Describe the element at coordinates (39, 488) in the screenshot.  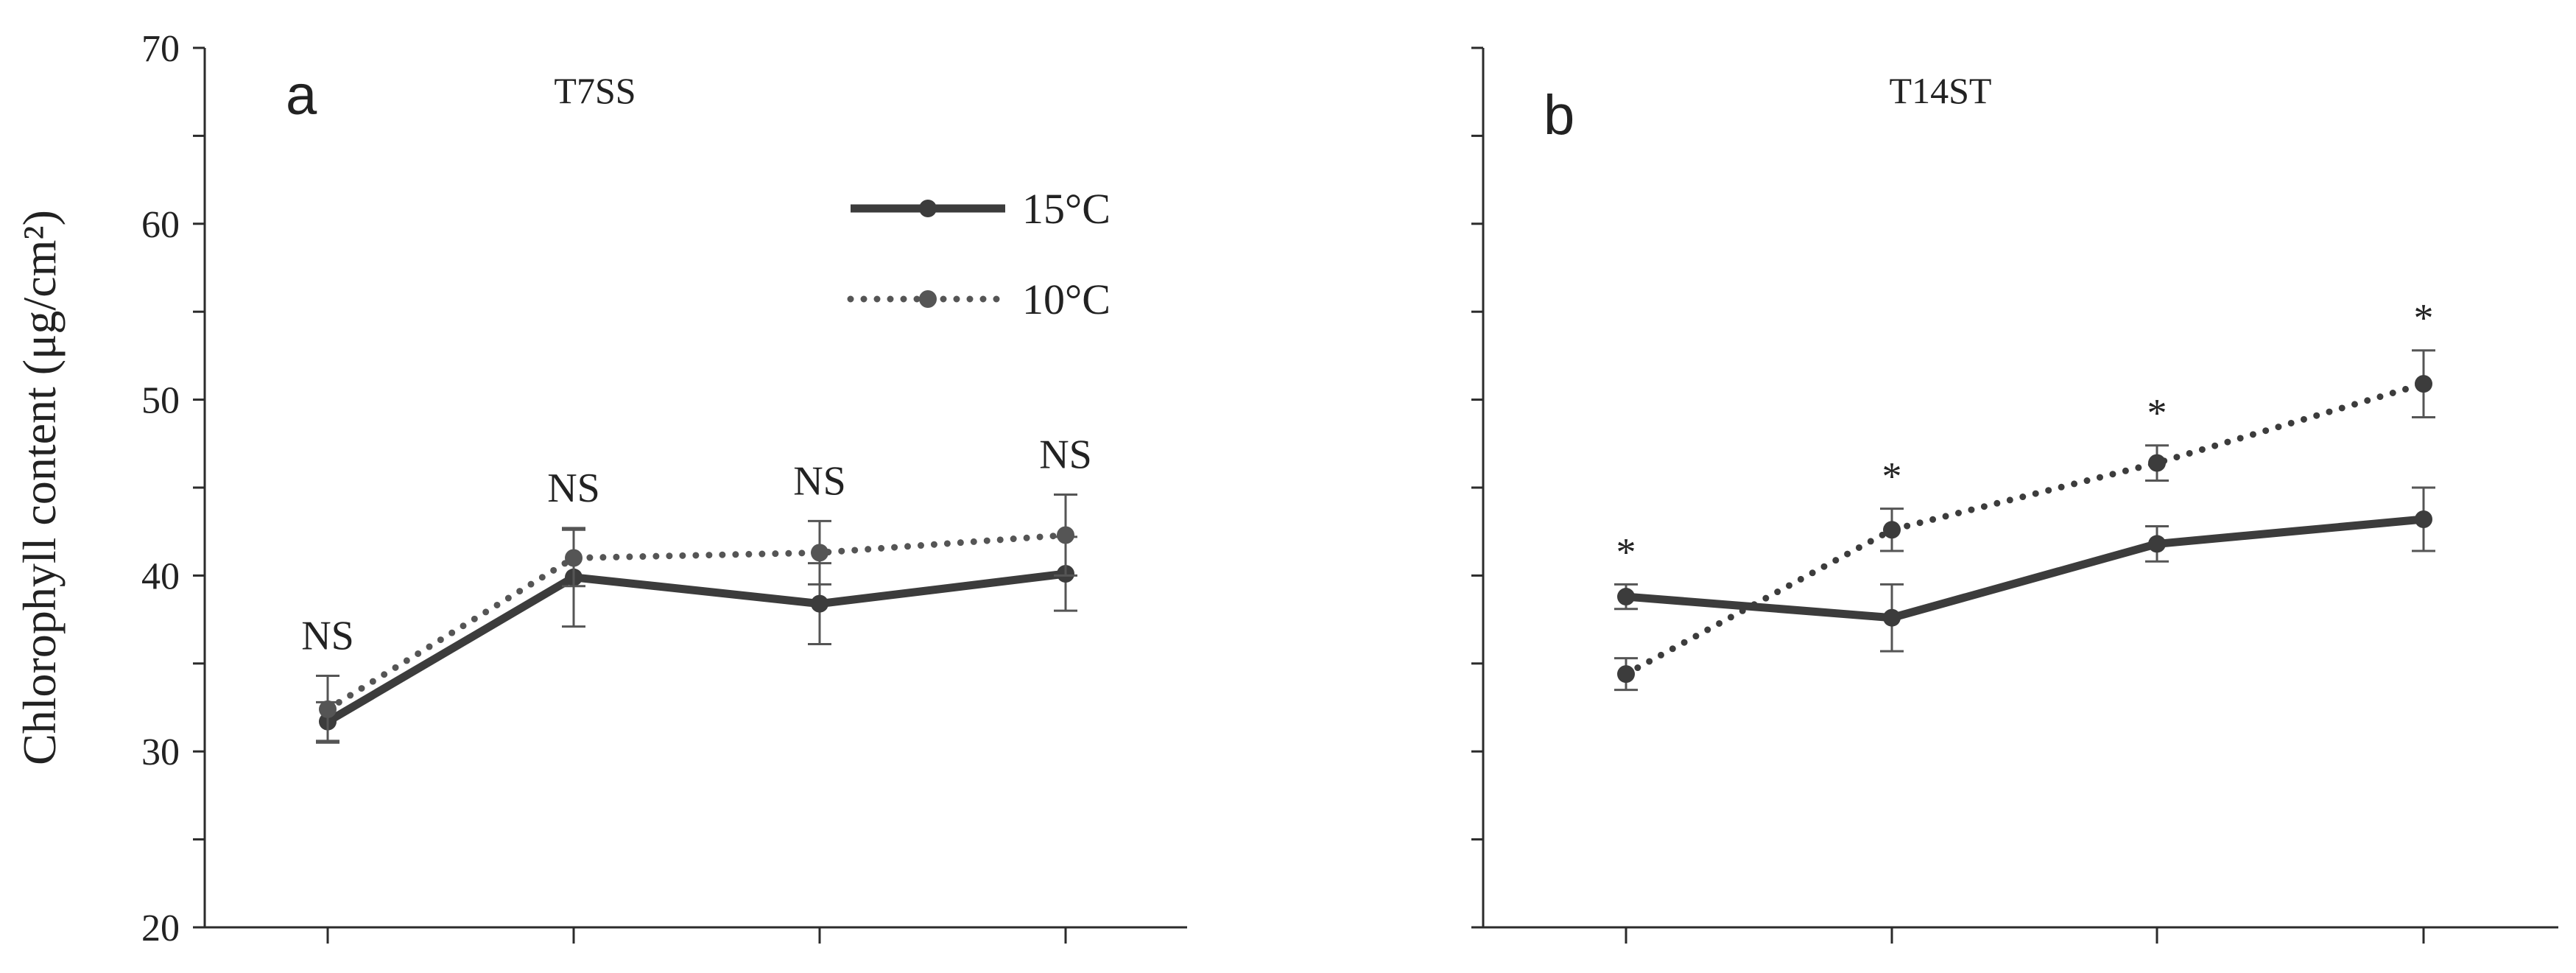
I see `y-axis-label: Chlorophyll content (μg/cm²)` at that location.